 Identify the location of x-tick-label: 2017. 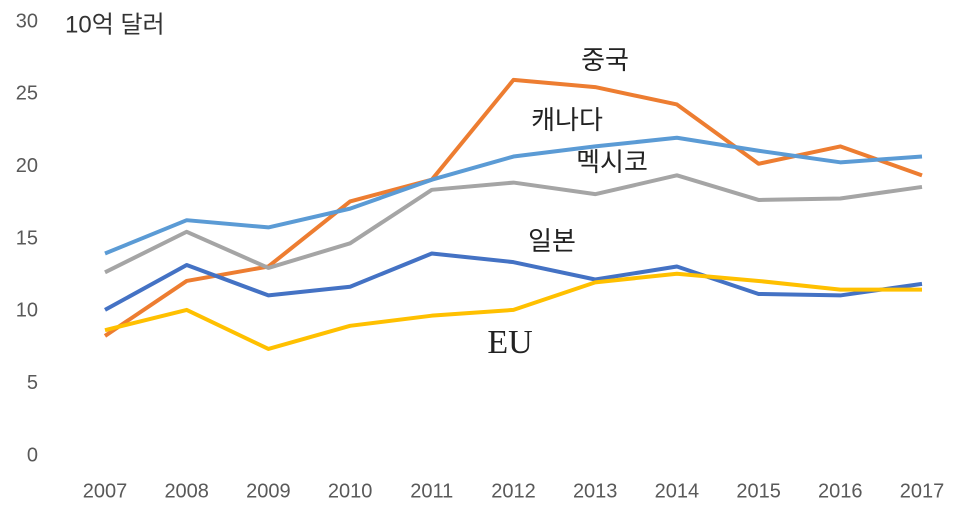
(922, 491).